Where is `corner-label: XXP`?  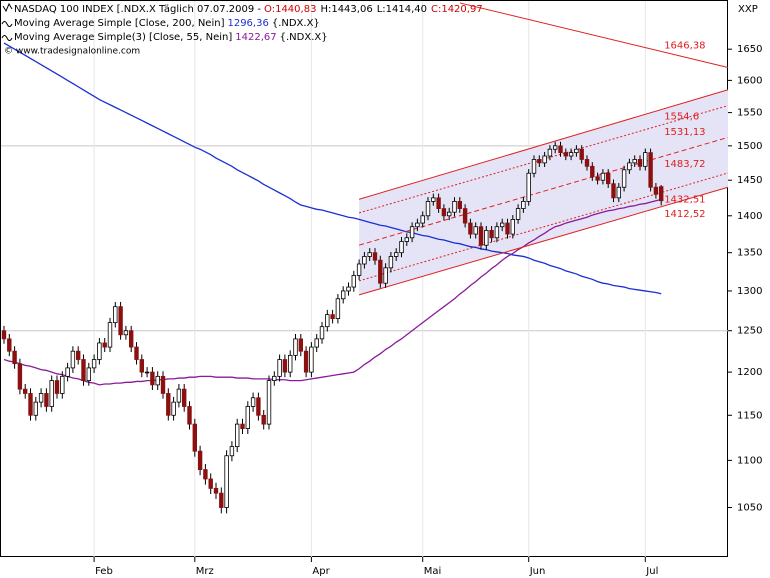
corner-label: XXP is located at coordinates (748, 9).